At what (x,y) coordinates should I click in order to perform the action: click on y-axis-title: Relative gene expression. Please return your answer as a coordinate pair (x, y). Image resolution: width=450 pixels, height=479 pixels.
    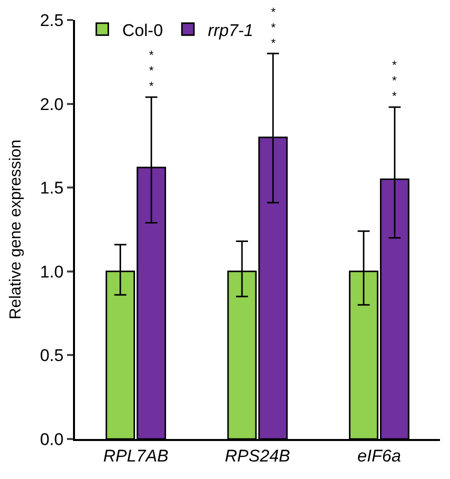
    Looking at the image, I should click on (15, 230).